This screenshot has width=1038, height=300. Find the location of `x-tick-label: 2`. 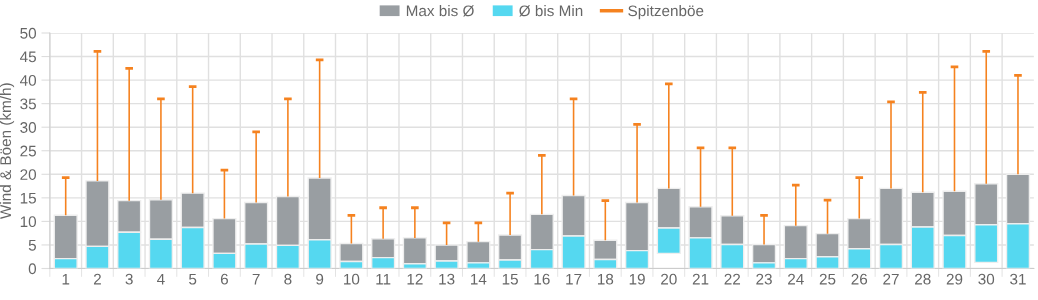

x-tick-label: 2 is located at coordinates (97, 279).